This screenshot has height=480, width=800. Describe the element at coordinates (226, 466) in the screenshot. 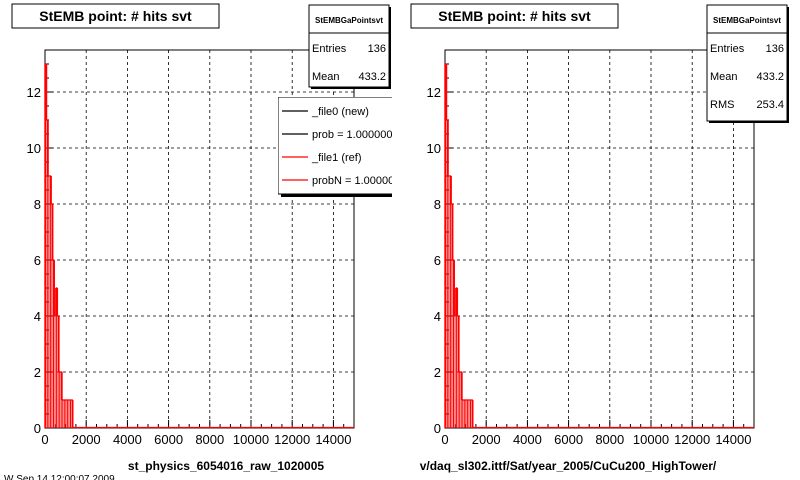

I see `x-axis-label: st_physics_6054016_raw_1020005` at that location.